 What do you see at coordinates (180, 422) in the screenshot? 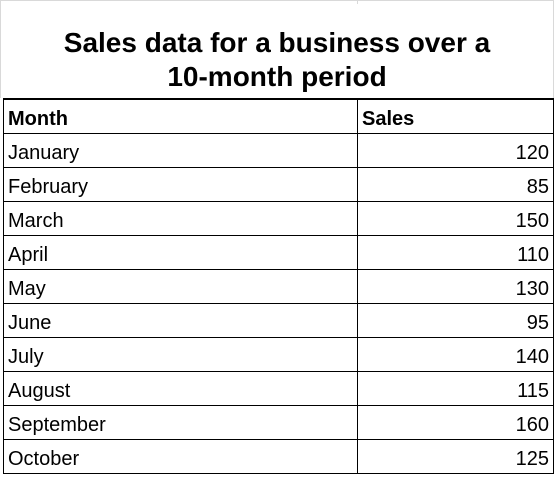
I see `month-cell: September` at bounding box center [180, 422].